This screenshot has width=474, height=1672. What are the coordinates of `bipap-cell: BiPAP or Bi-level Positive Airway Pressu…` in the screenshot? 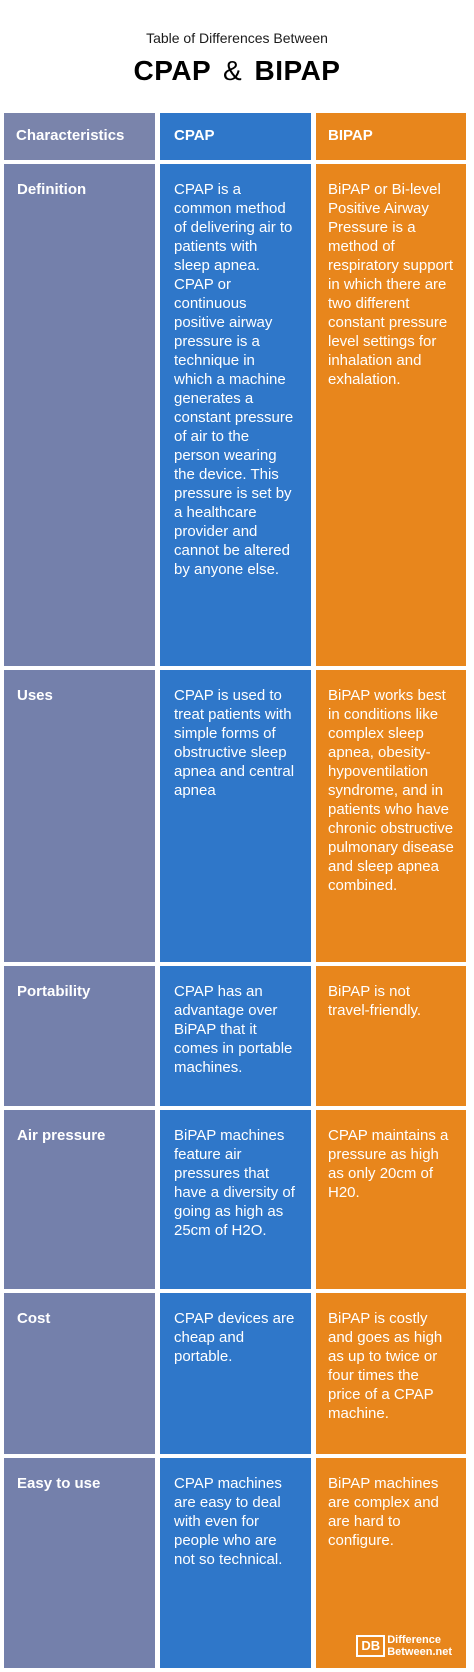 It's located at (391, 415).